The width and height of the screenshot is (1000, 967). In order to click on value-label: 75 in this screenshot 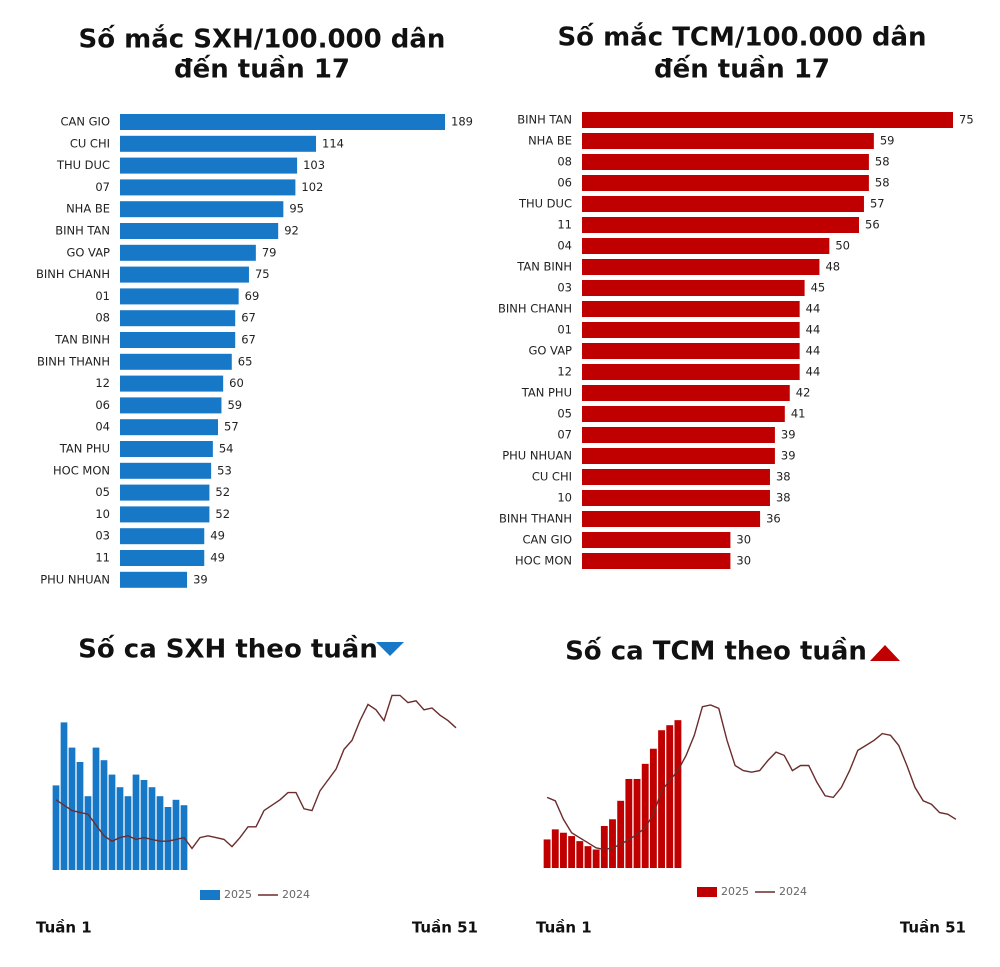, I will do `click(966, 120)`.